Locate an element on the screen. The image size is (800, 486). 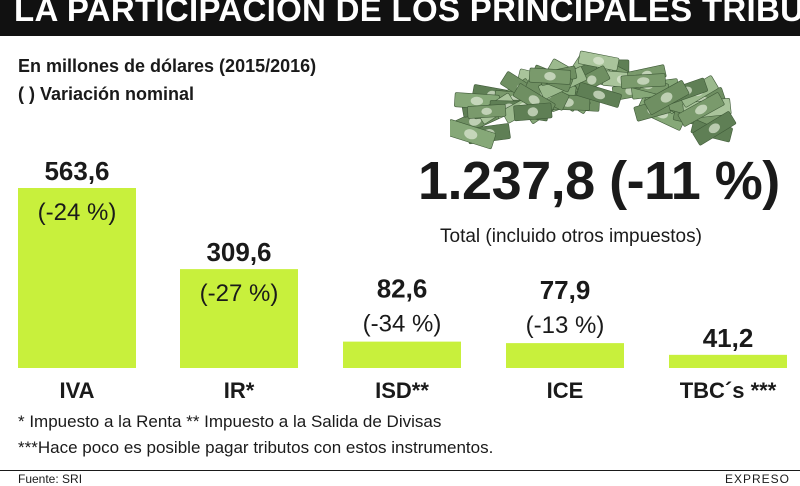
value-label-0: 563,6 is located at coordinates (76, 171).